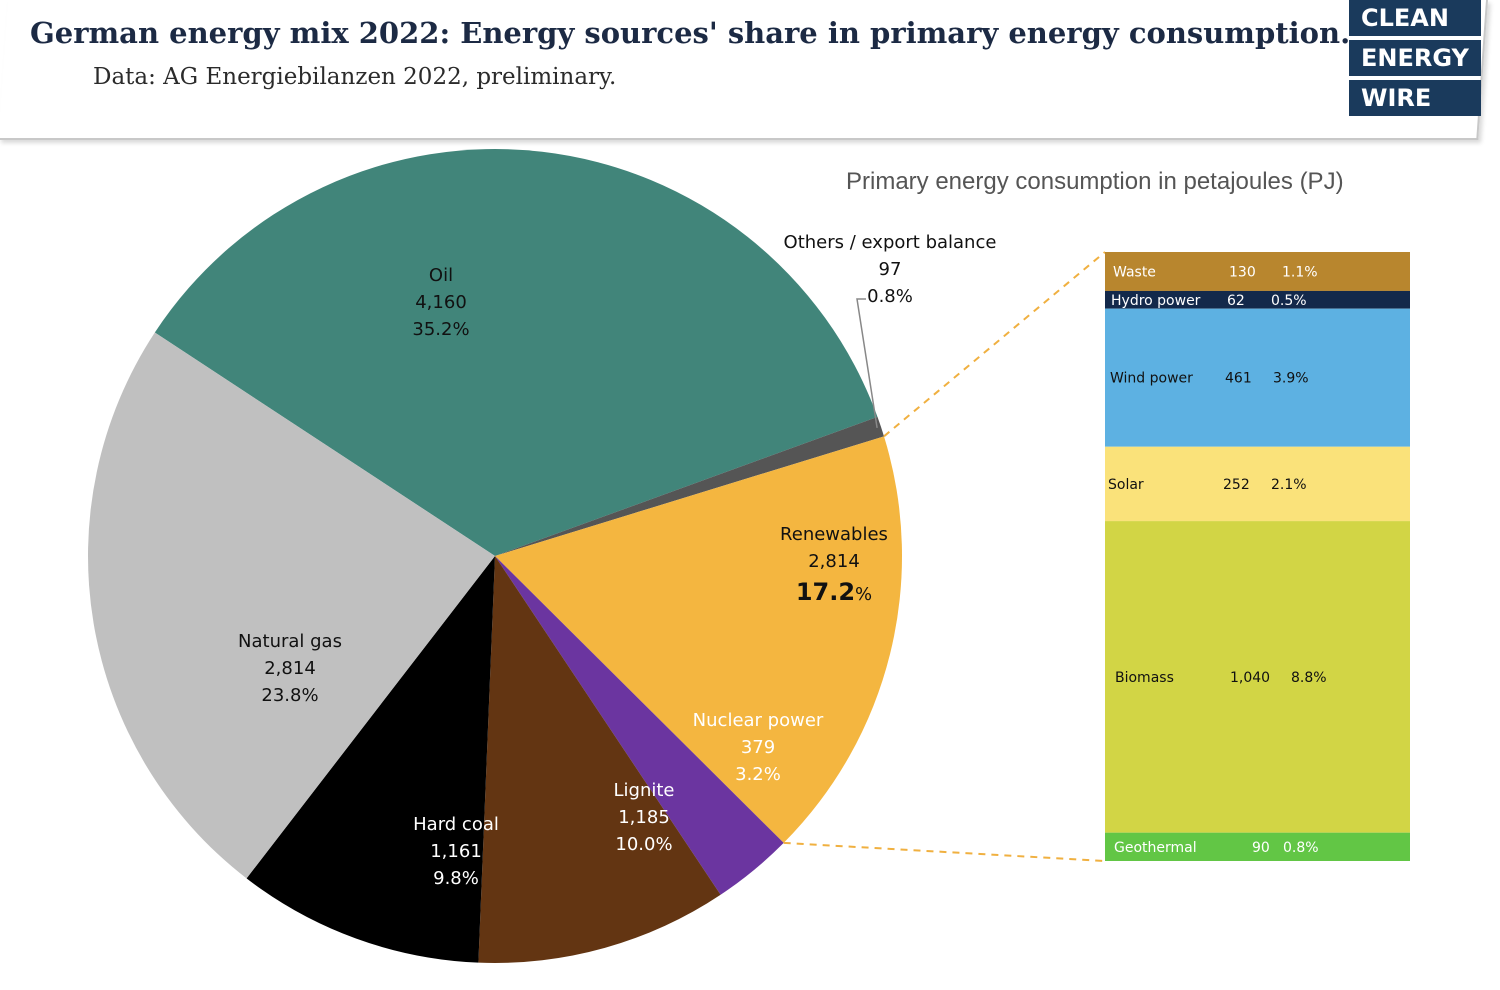 Image resolution: width=1500 pixels, height=990 pixels. Describe the element at coordinates (1396, 98) in the screenshot. I see `logo-line-3: WIRE` at that location.